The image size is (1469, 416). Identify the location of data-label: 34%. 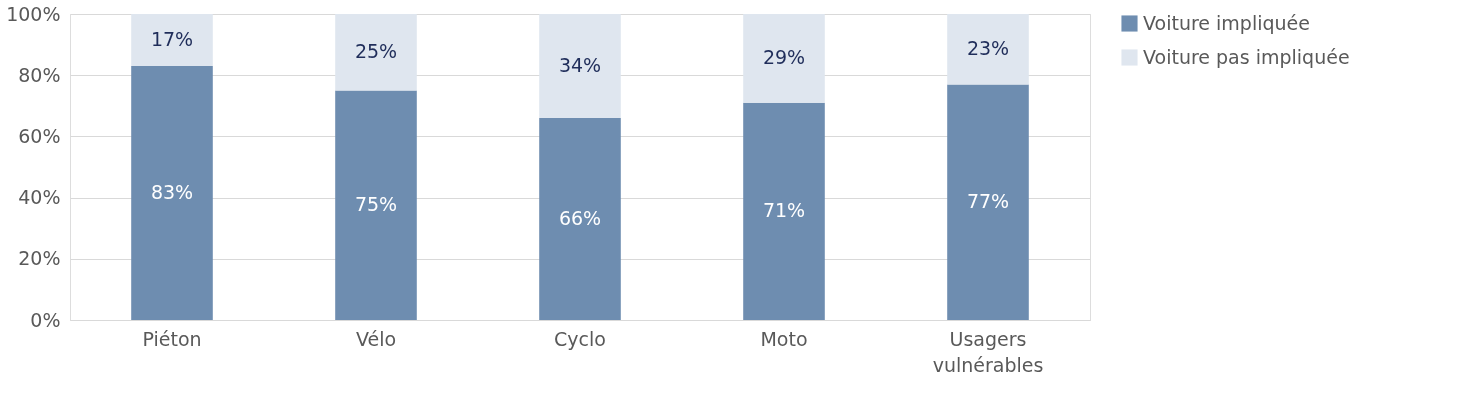
(580, 65).